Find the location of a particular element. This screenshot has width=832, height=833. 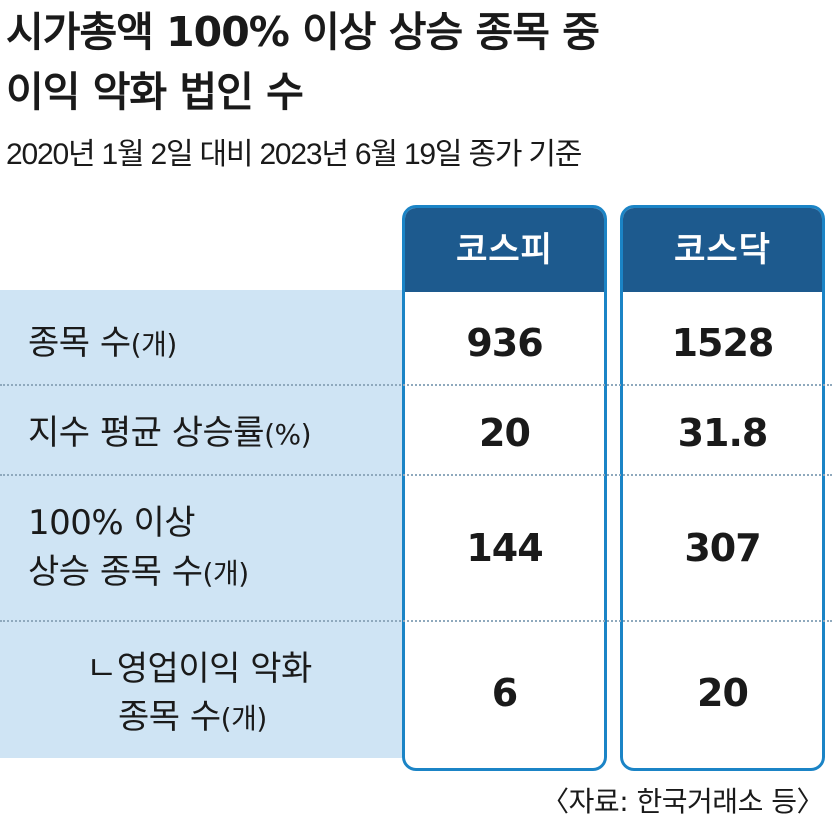

cell-kosdaq-stock-count: 1528 is located at coordinates (723, 343).